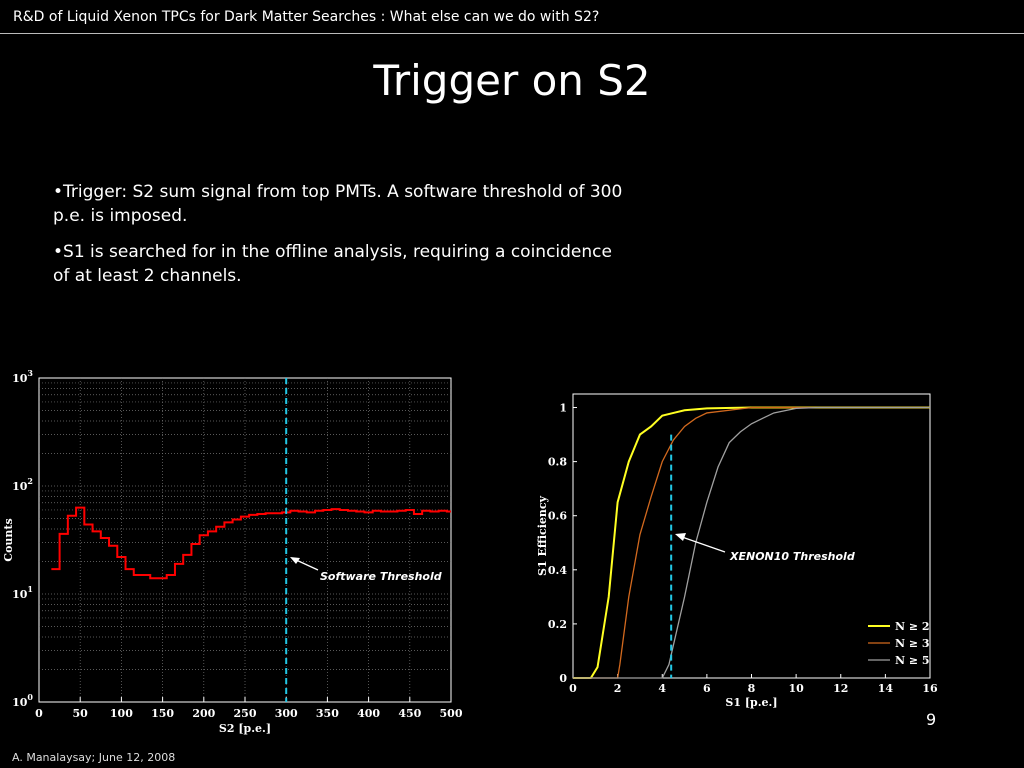 This screenshot has height=768, width=1024. I want to click on y-axis-label: S1 Efficiency, so click(542, 535).